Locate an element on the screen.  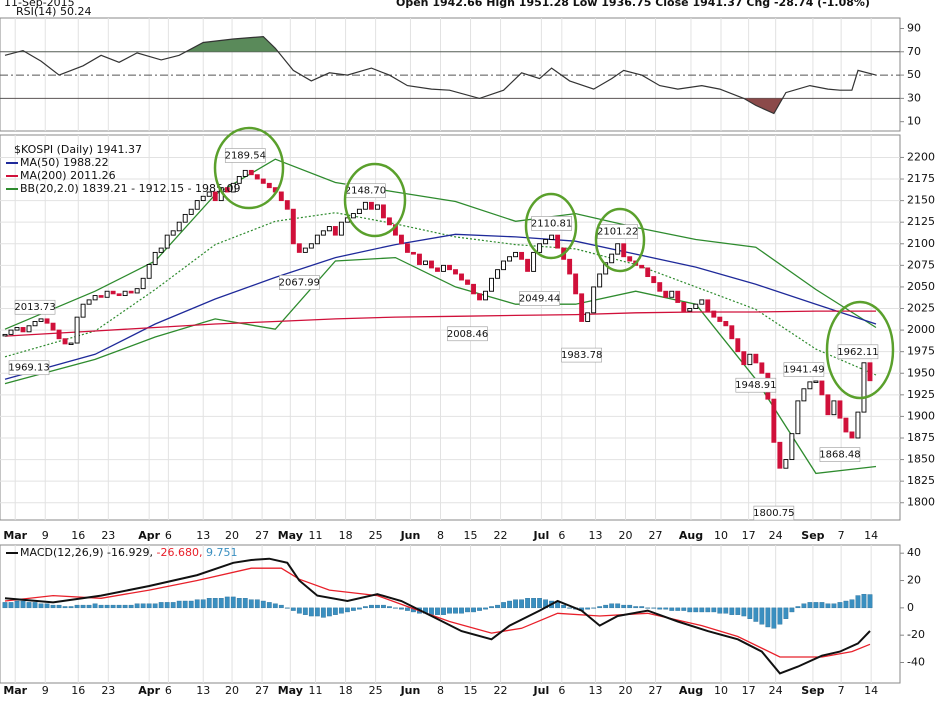
y-tick-label: 90 is located at coordinates (914, 27).